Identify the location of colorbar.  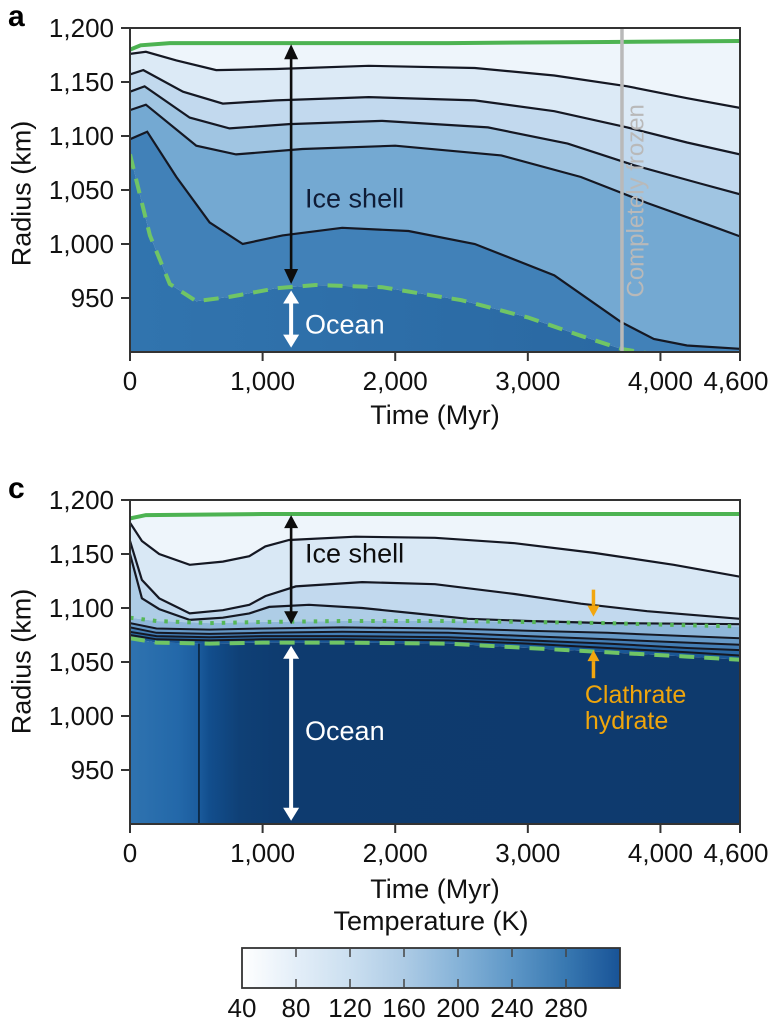
(431, 968).